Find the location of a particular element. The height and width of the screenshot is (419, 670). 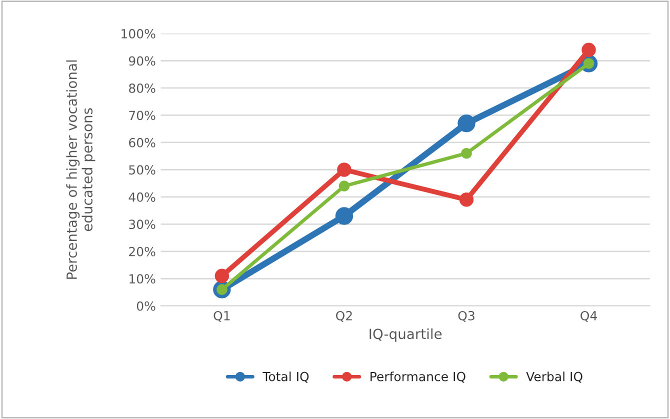

y-axis-title: Percentage of higher vocational educated persons is located at coordinates (81, 169).